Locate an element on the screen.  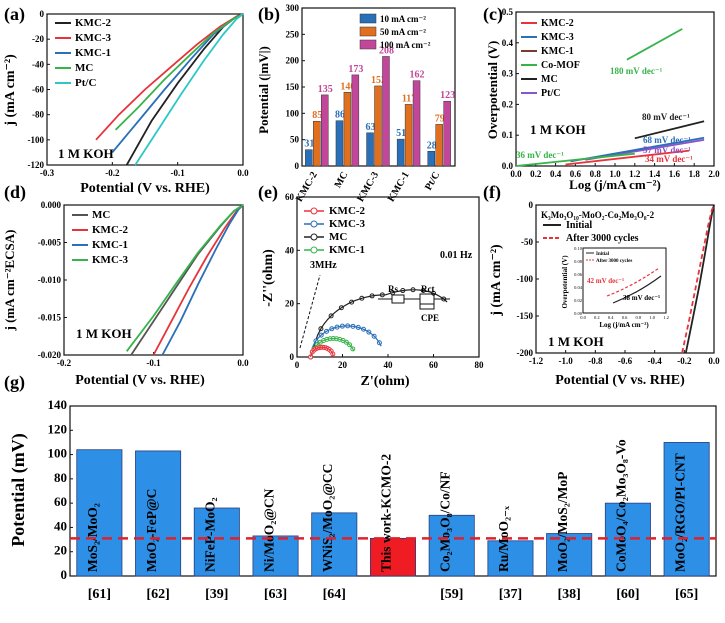
y-tick-label: 0.5 is located at coordinates (508, 12).